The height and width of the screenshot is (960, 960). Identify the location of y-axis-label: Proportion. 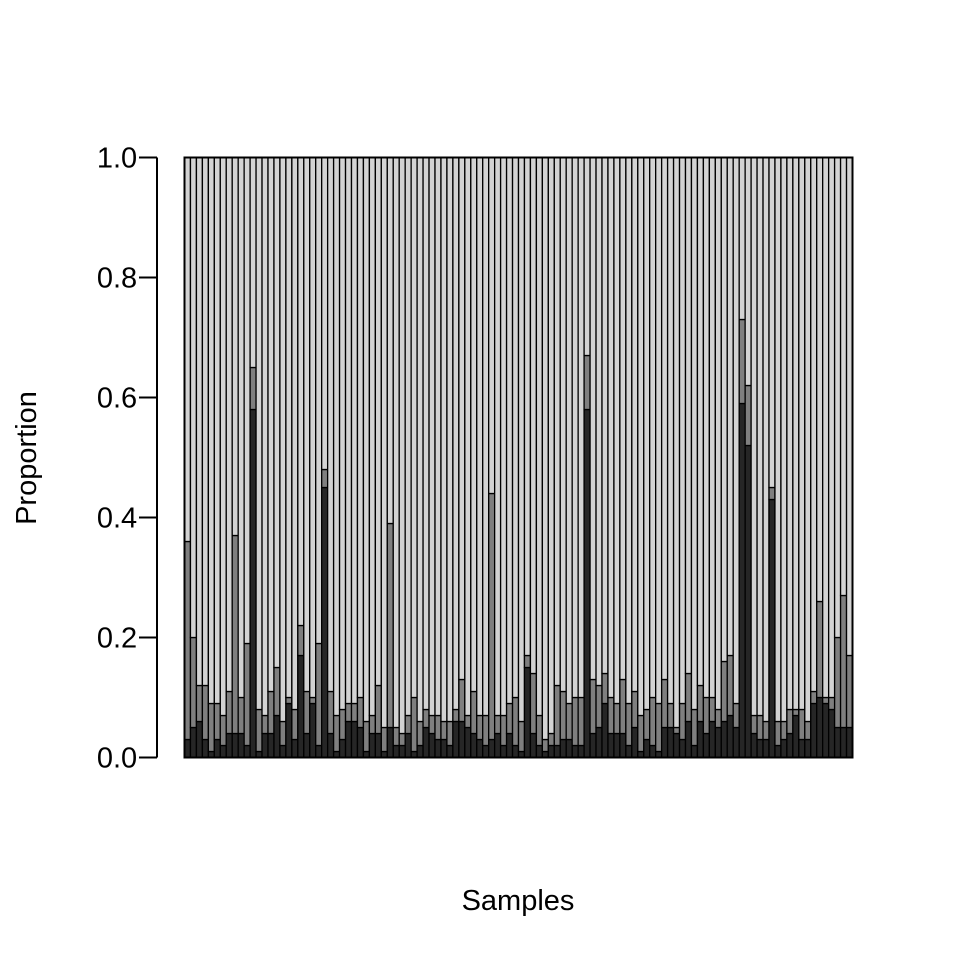
(27, 458).